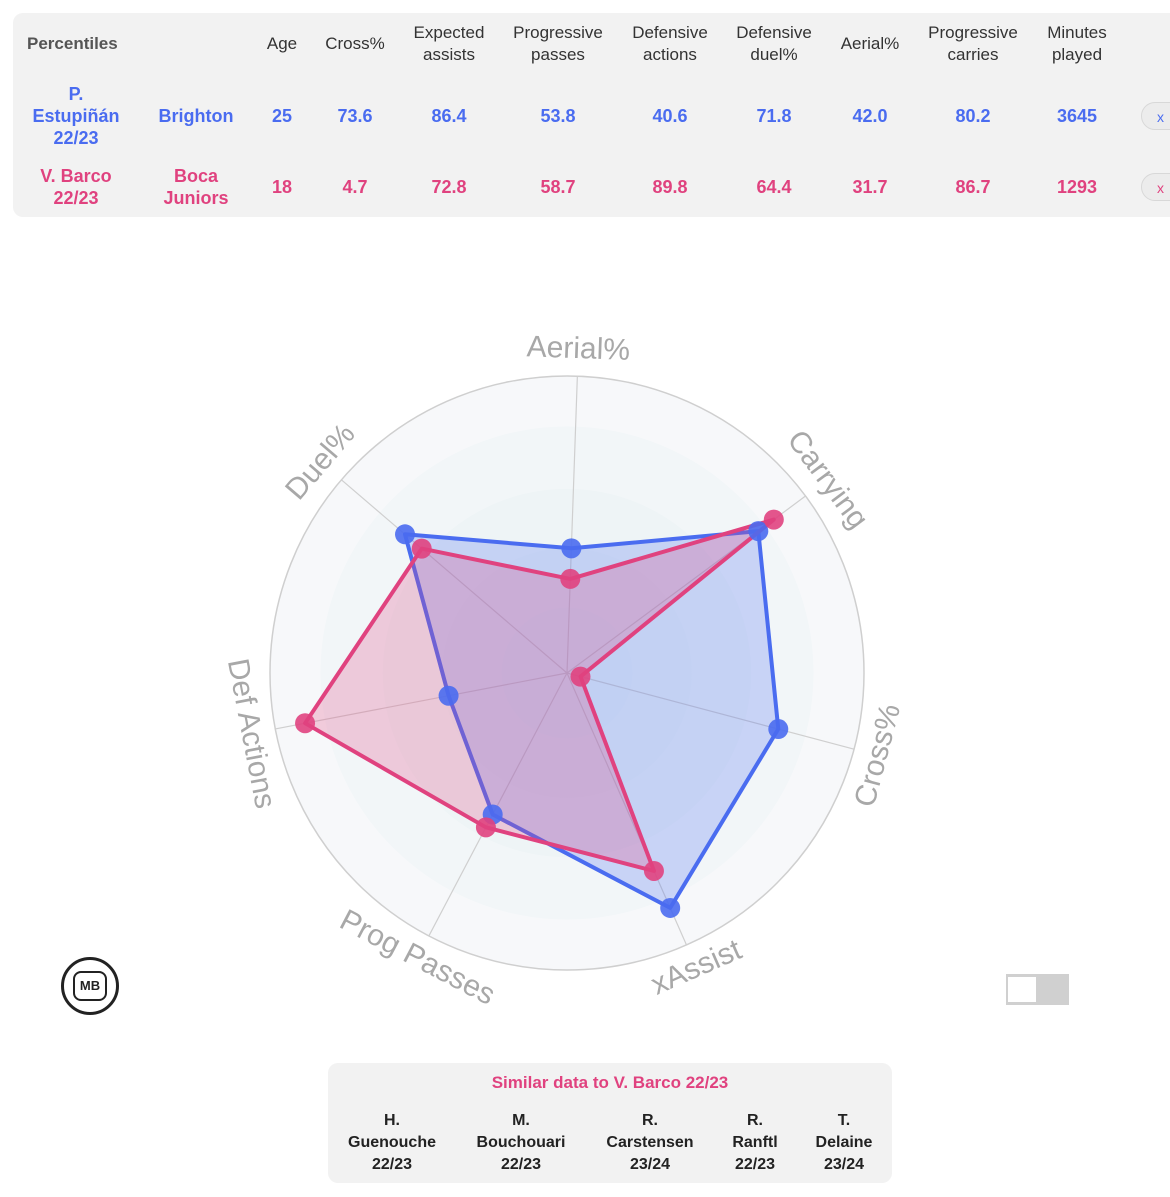  What do you see at coordinates (774, 187) in the screenshot?
I see `table-cell: 64.4` at bounding box center [774, 187].